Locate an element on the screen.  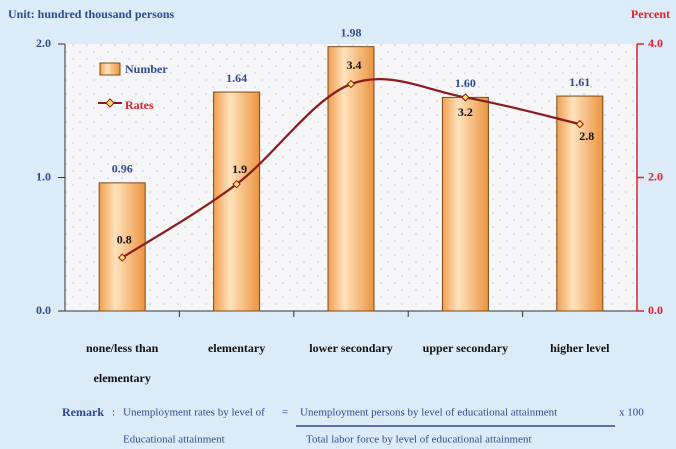
x-tick-label: higher level is located at coordinates (580, 348).